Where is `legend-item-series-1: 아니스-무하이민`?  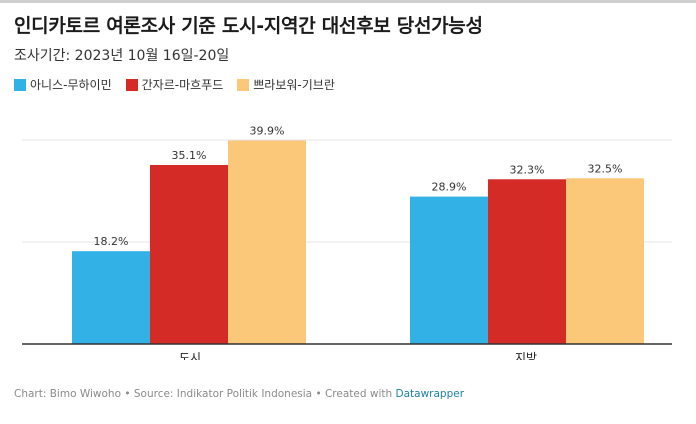
legend-item-series-1: 아니스-무하이민 is located at coordinates (63, 84).